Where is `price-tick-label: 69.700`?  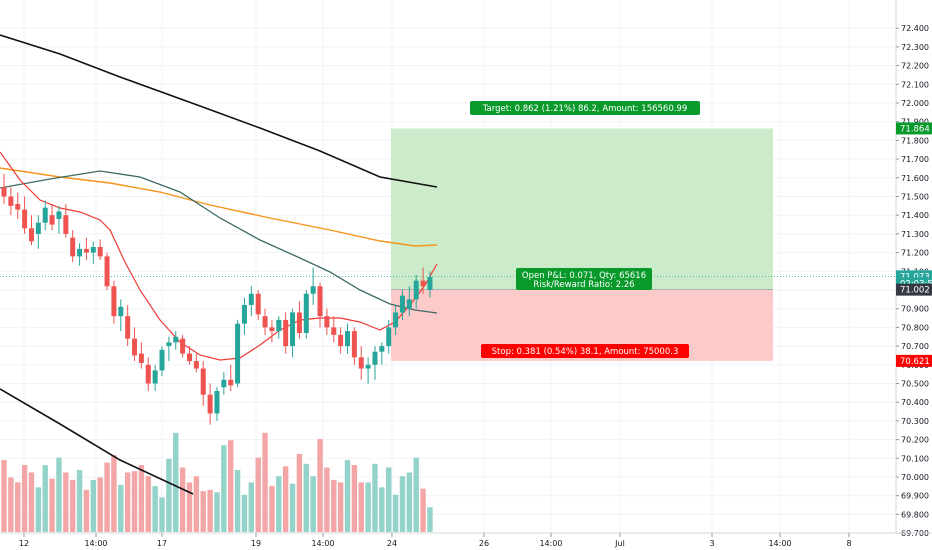
price-tick-label: 69.700 is located at coordinates (915, 533).